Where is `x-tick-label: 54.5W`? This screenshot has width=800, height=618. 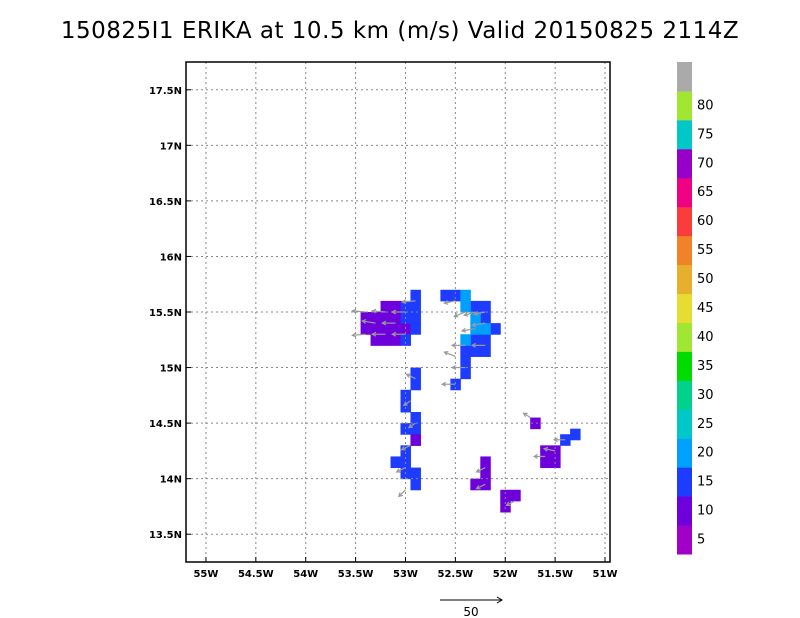 x-tick-label: 54.5W is located at coordinates (256, 574).